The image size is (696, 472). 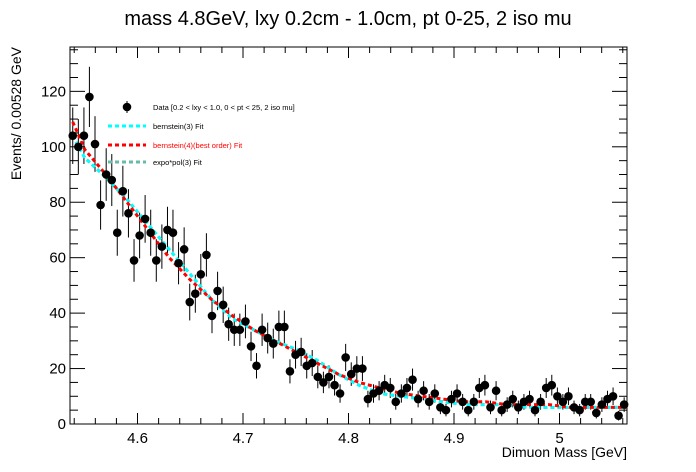 What do you see at coordinates (564, 452) in the screenshot?
I see `x-axis-label: Dimuon Mass [GeV]` at bounding box center [564, 452].